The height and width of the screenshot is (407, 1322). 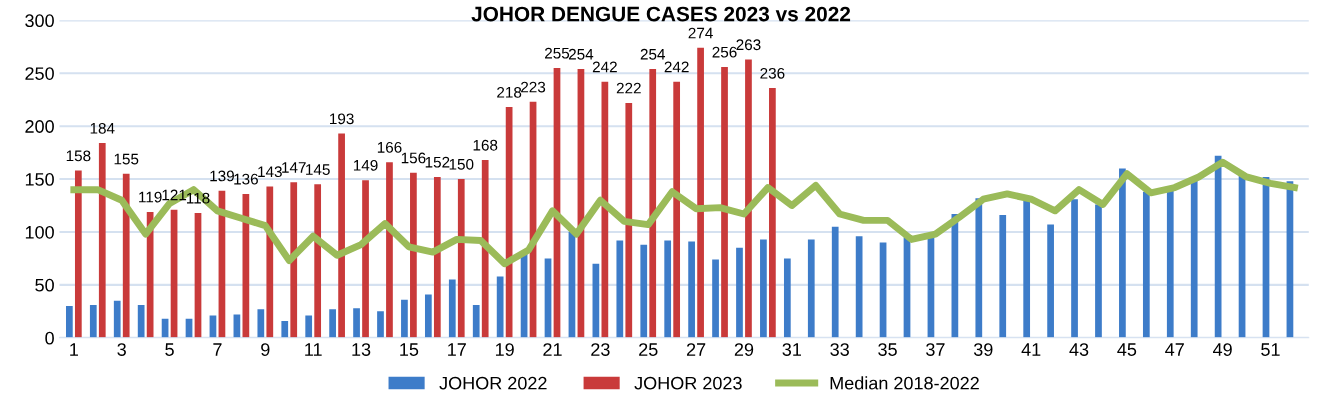 I want to click on data-label: 218, so click(x=509, y=92).